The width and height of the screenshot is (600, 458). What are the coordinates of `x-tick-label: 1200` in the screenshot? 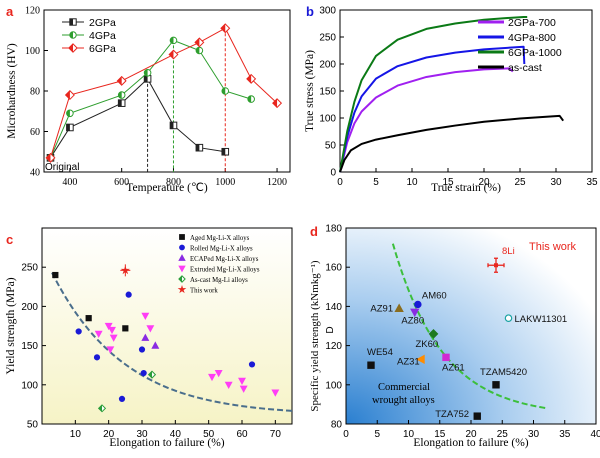 It's located at (277, 182).